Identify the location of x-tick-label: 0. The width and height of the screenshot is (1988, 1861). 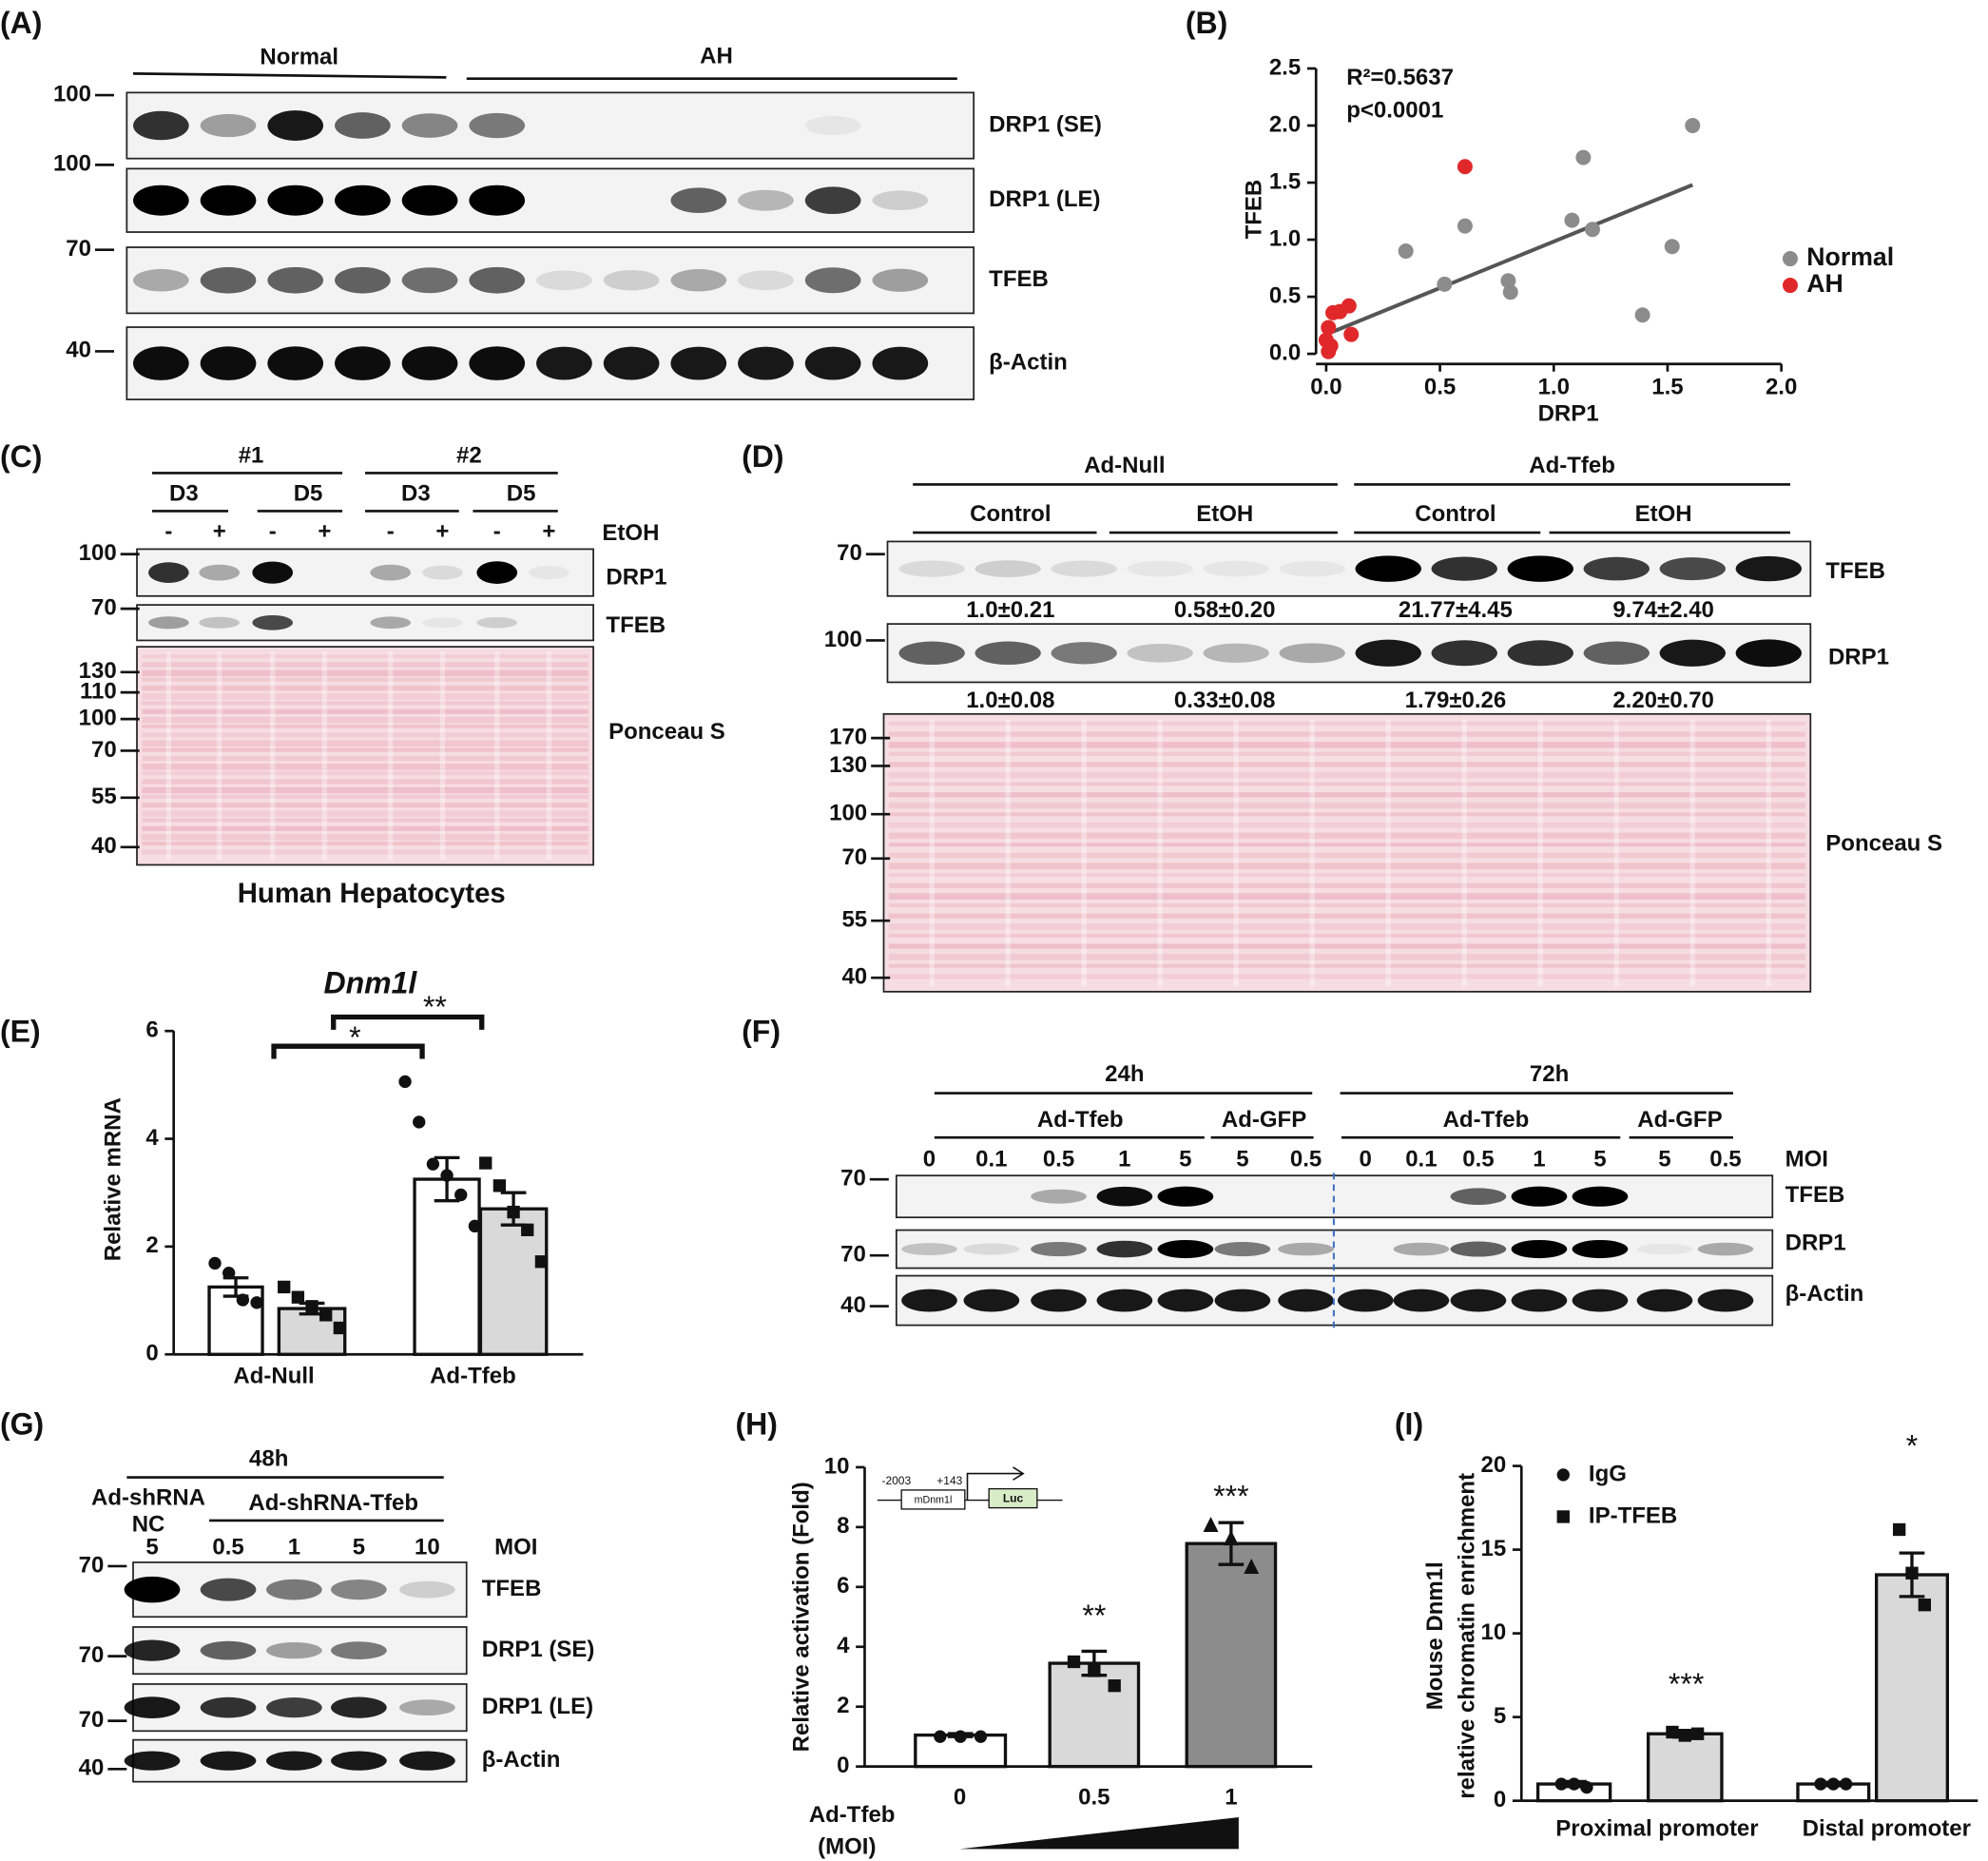
(960, 1797).